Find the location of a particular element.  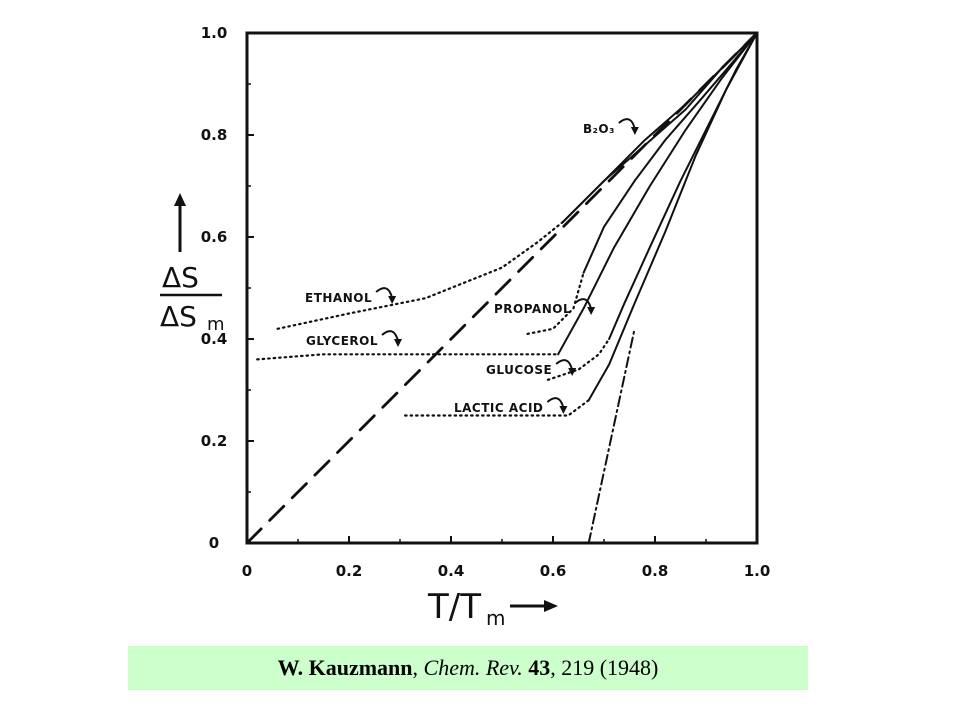

series-line-lactic-acid-liquid is located at coordinates (672, 217).